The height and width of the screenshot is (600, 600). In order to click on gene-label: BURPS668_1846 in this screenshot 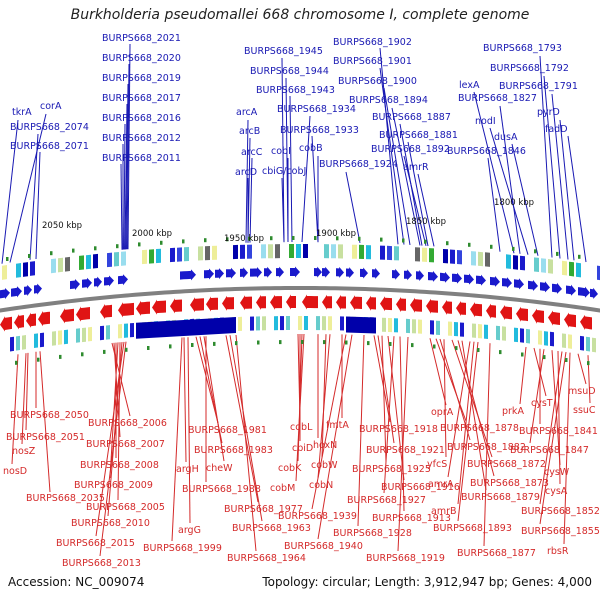, I will do `click(486, 151)`.